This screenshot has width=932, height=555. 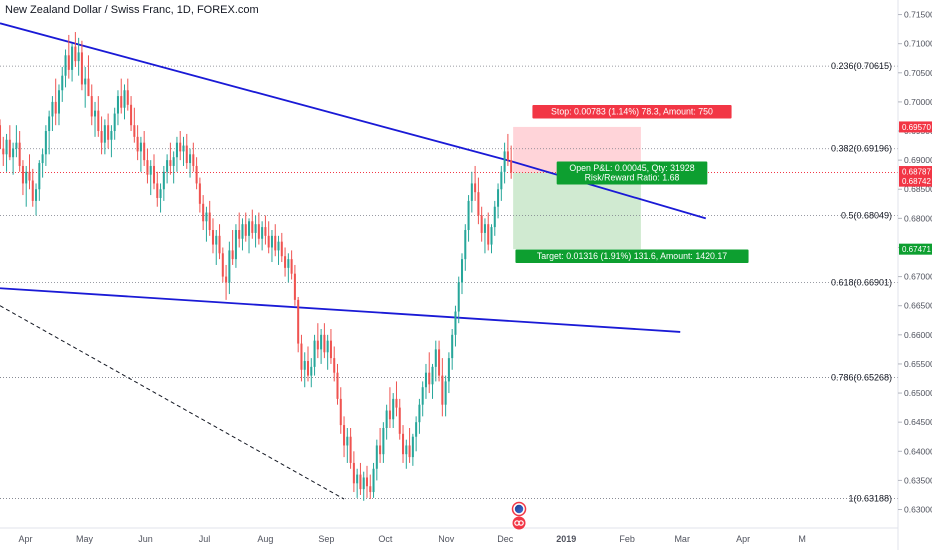 What do you see at coordinates (172, 402) in the screenshot?
I see `trendline-dashed` at bounding box center [172, 402].